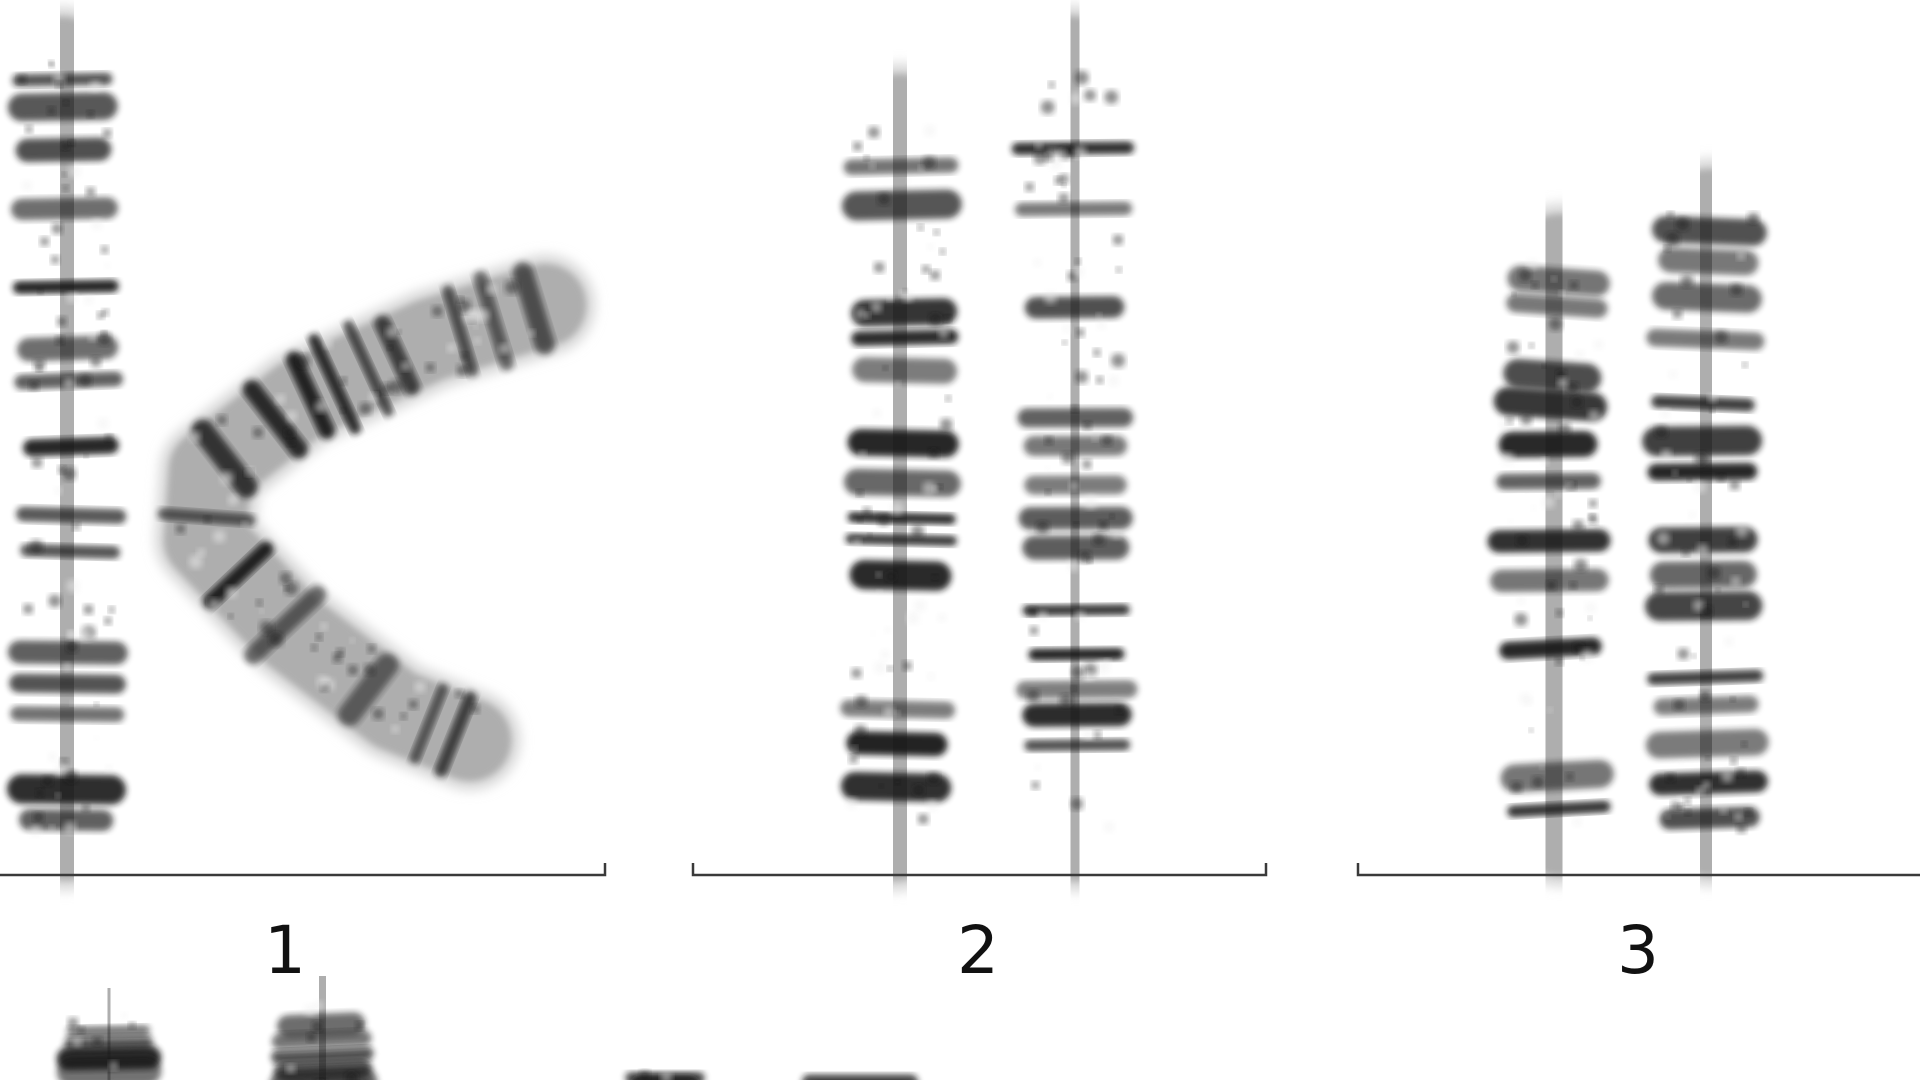  What do you see at coordinates (900, 477) in the screenshot?
I see `chromosome-2a` at bounding box center [900, 477].